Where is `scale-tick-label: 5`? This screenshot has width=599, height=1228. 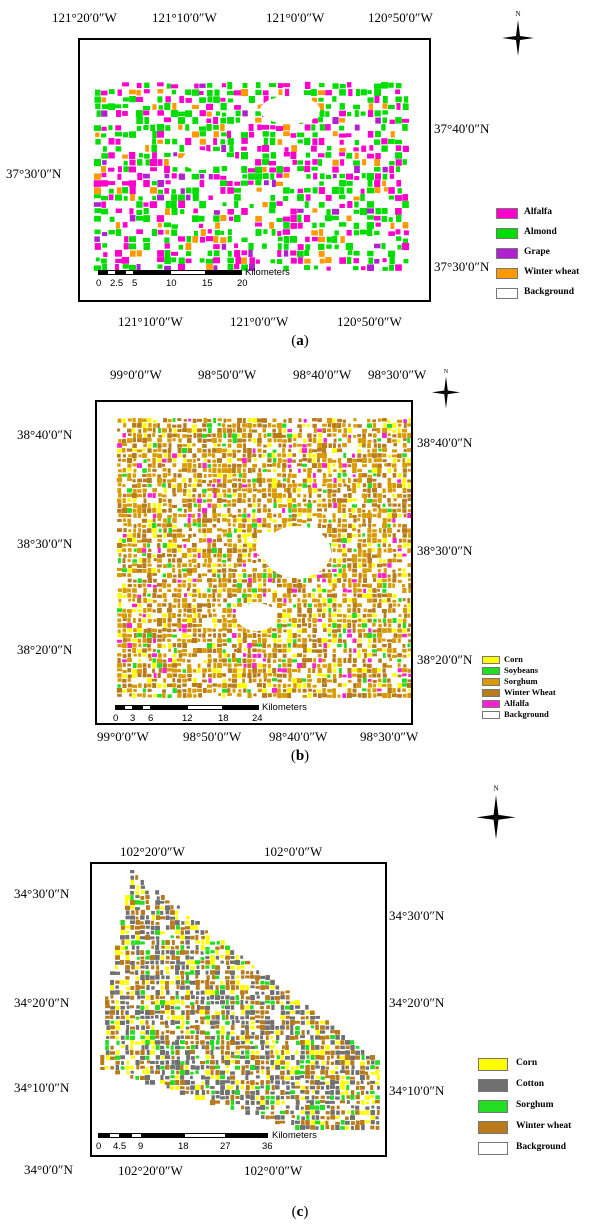
scale-tick-label: 5 is located at coordinates (135, 283).